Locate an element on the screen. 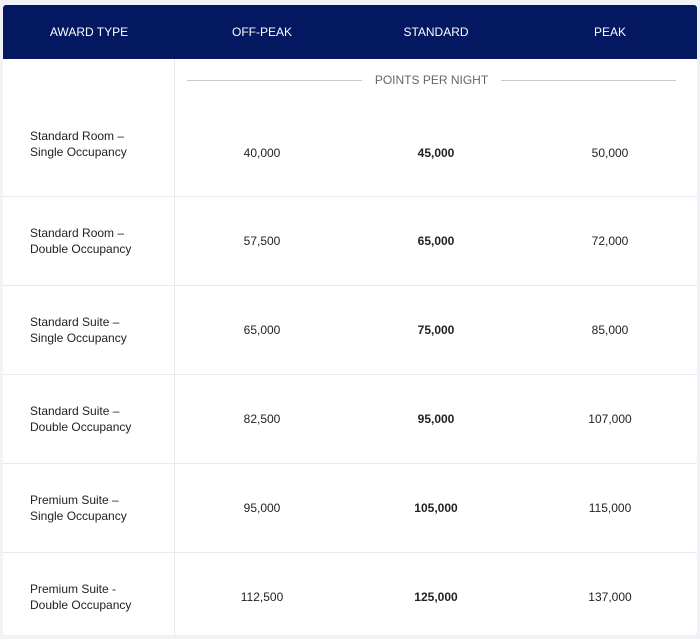 This screenshot has width=700, height=639. standard-cell-text: 75,000 is located at coordinates (436, 330).